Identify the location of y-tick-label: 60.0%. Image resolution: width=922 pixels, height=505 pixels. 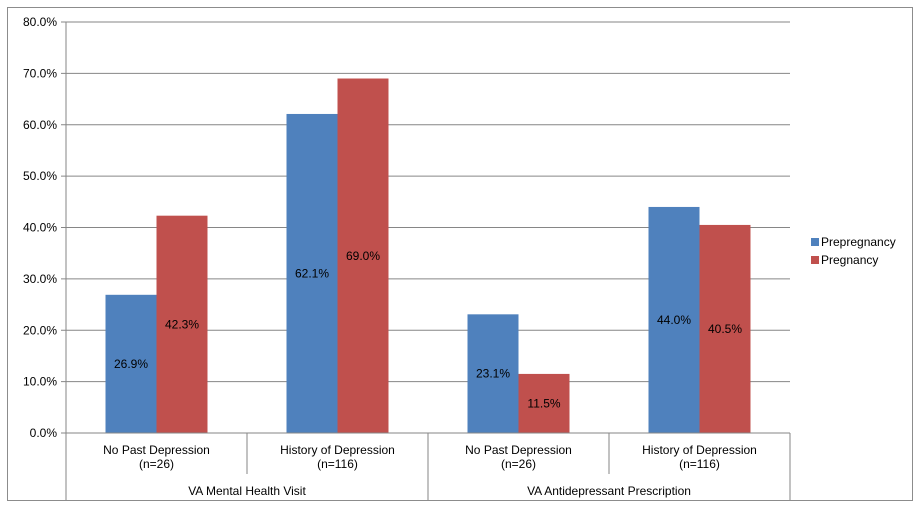
(40, 125).